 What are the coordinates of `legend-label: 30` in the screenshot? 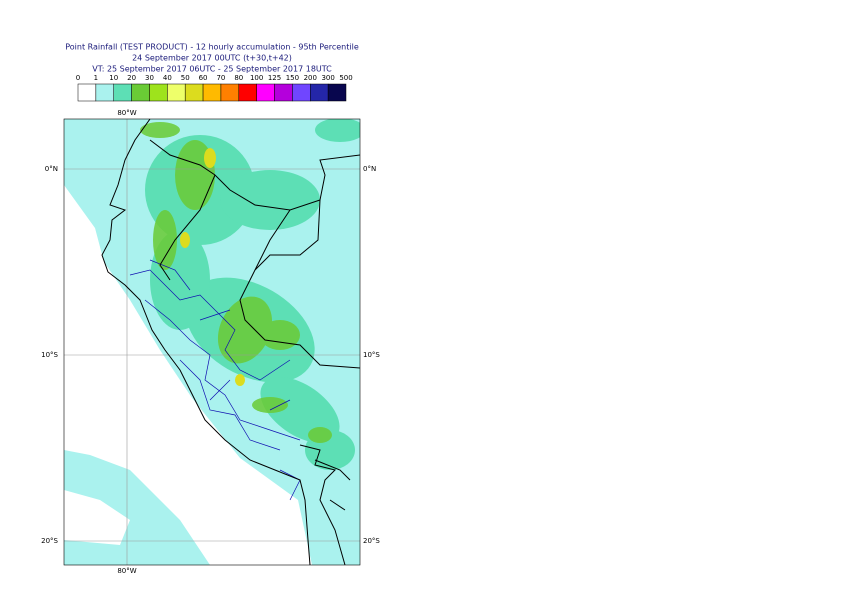 It's located at (149, 78).